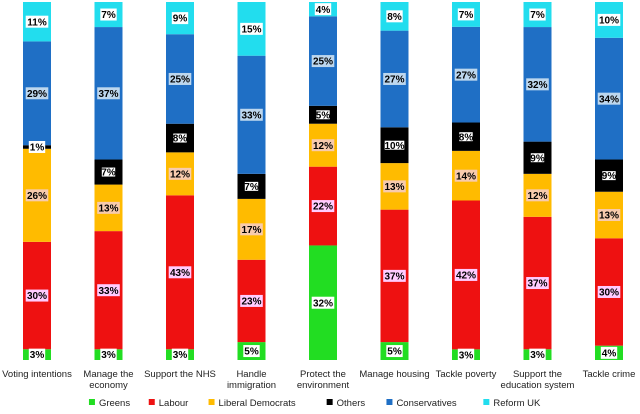 The width and height of the screenshot is (640, 414). Describe the element at coordinates (323, 374) in the screenshot. I see `x-tick-label: Protect the` at that location.